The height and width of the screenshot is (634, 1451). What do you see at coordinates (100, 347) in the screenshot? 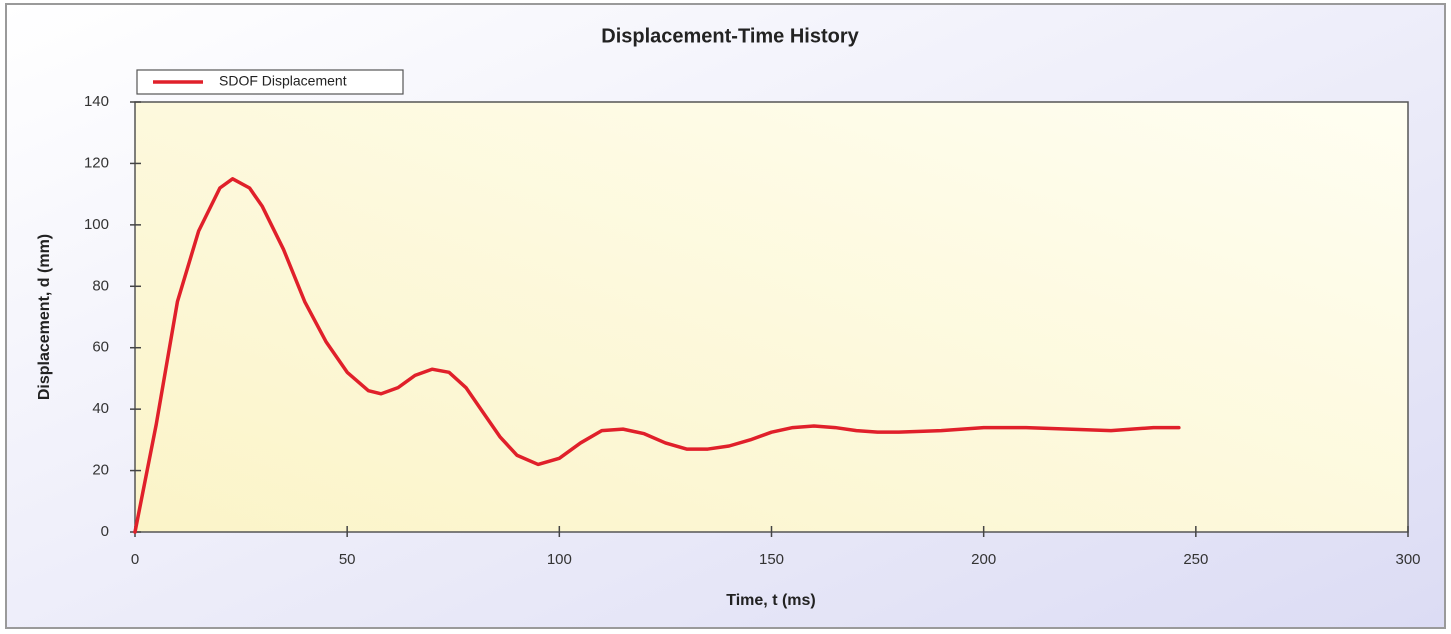
I see `y-tick-label: 60` at bounding box center [100, 347].